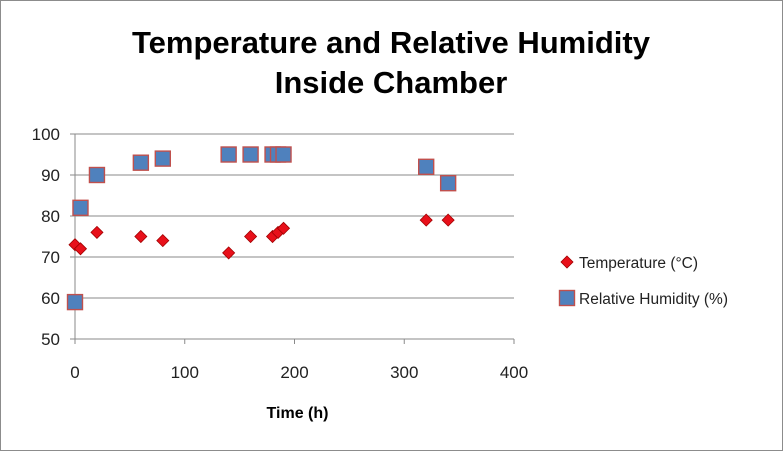 This screenshot has height=451, width=783. I want to click on chart-title-line2: Inside Chamber, so click(391, 82).